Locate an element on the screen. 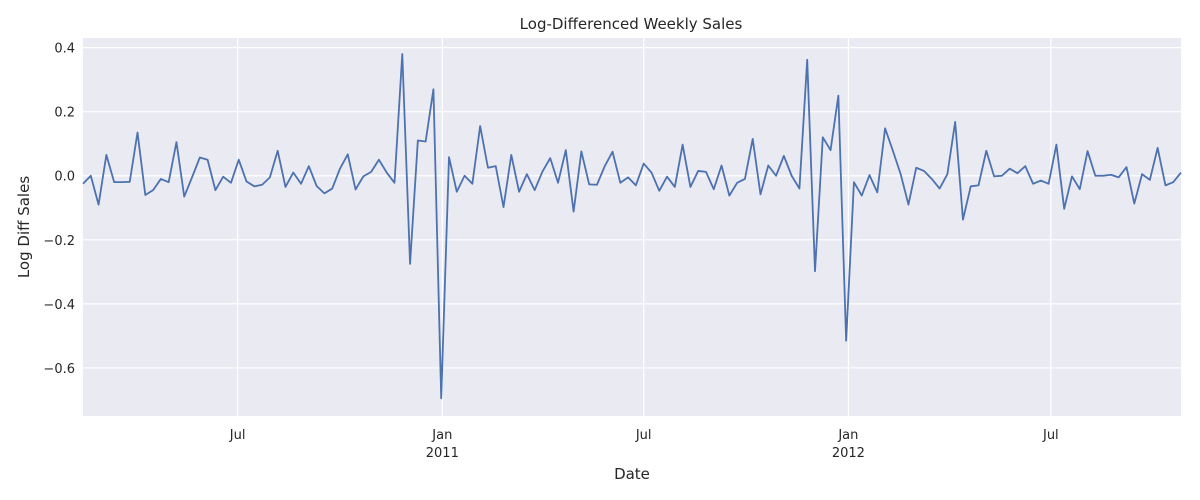 The height and width of the screenshot is (500, 1200). x-axis-ticks: Jul Jan 2011 Jul Jan 2012 Jul is located at coordinates (644, 444).